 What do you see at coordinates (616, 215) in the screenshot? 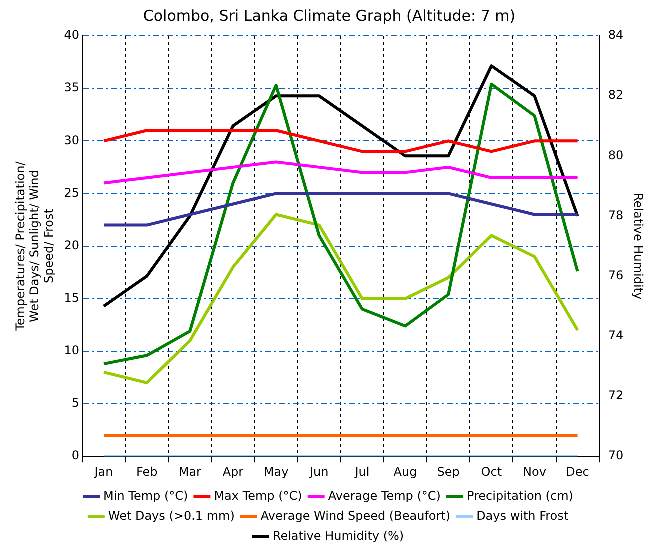
I see `y2-tick-label: 78` at bounding box center [616, 215].